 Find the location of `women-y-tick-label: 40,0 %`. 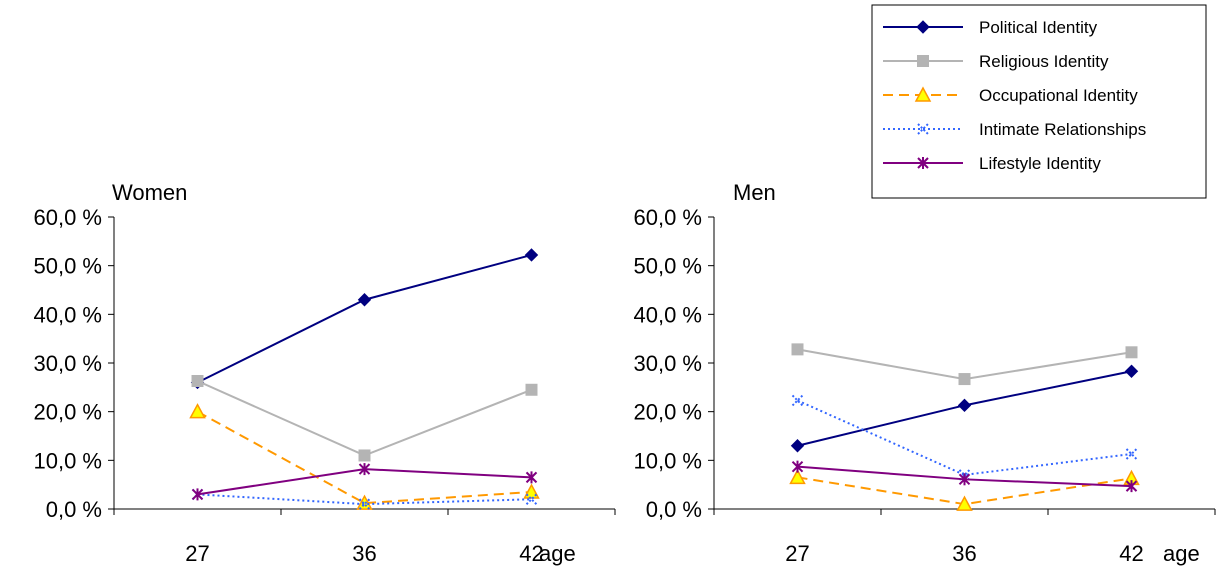

women-y-tick-label: 40,0 % is located at coordinates (68, 314).